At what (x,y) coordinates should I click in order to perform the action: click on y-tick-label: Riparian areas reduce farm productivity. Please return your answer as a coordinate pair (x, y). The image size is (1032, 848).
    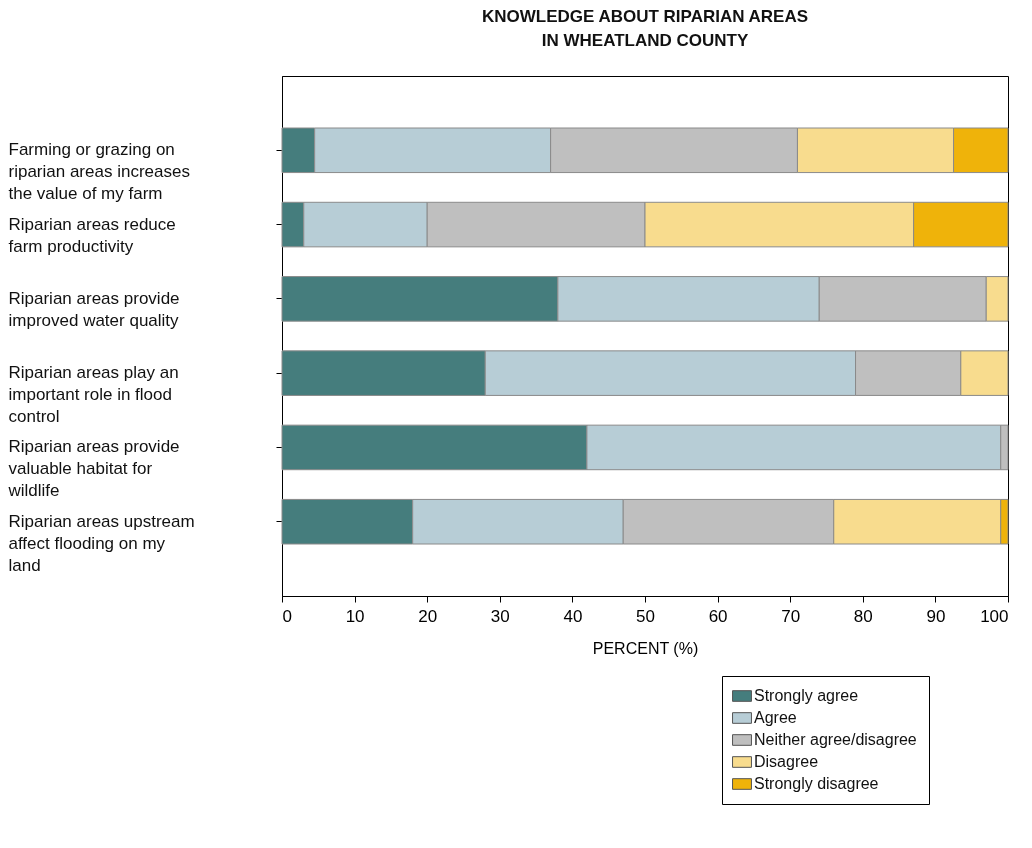
    Looking at the image, I should click on (92, 235).